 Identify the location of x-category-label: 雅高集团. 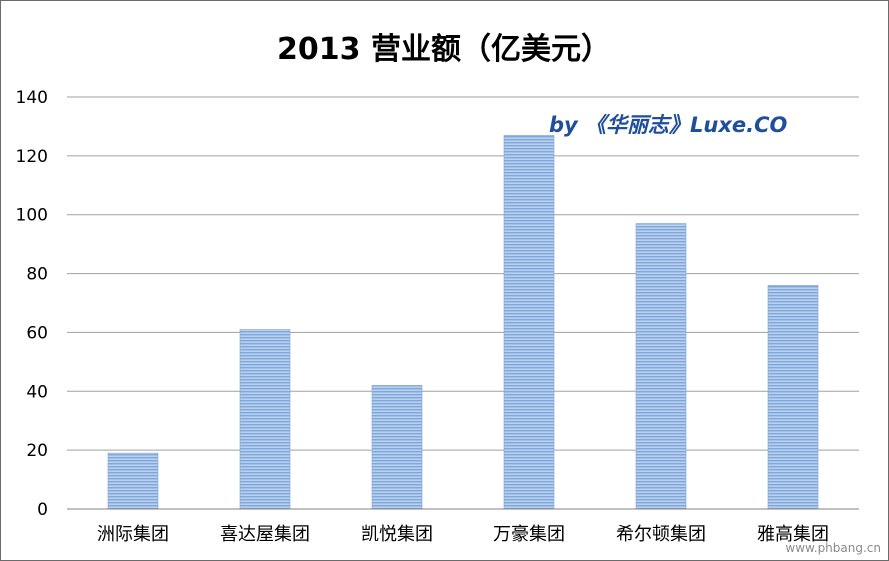
(793, 534).